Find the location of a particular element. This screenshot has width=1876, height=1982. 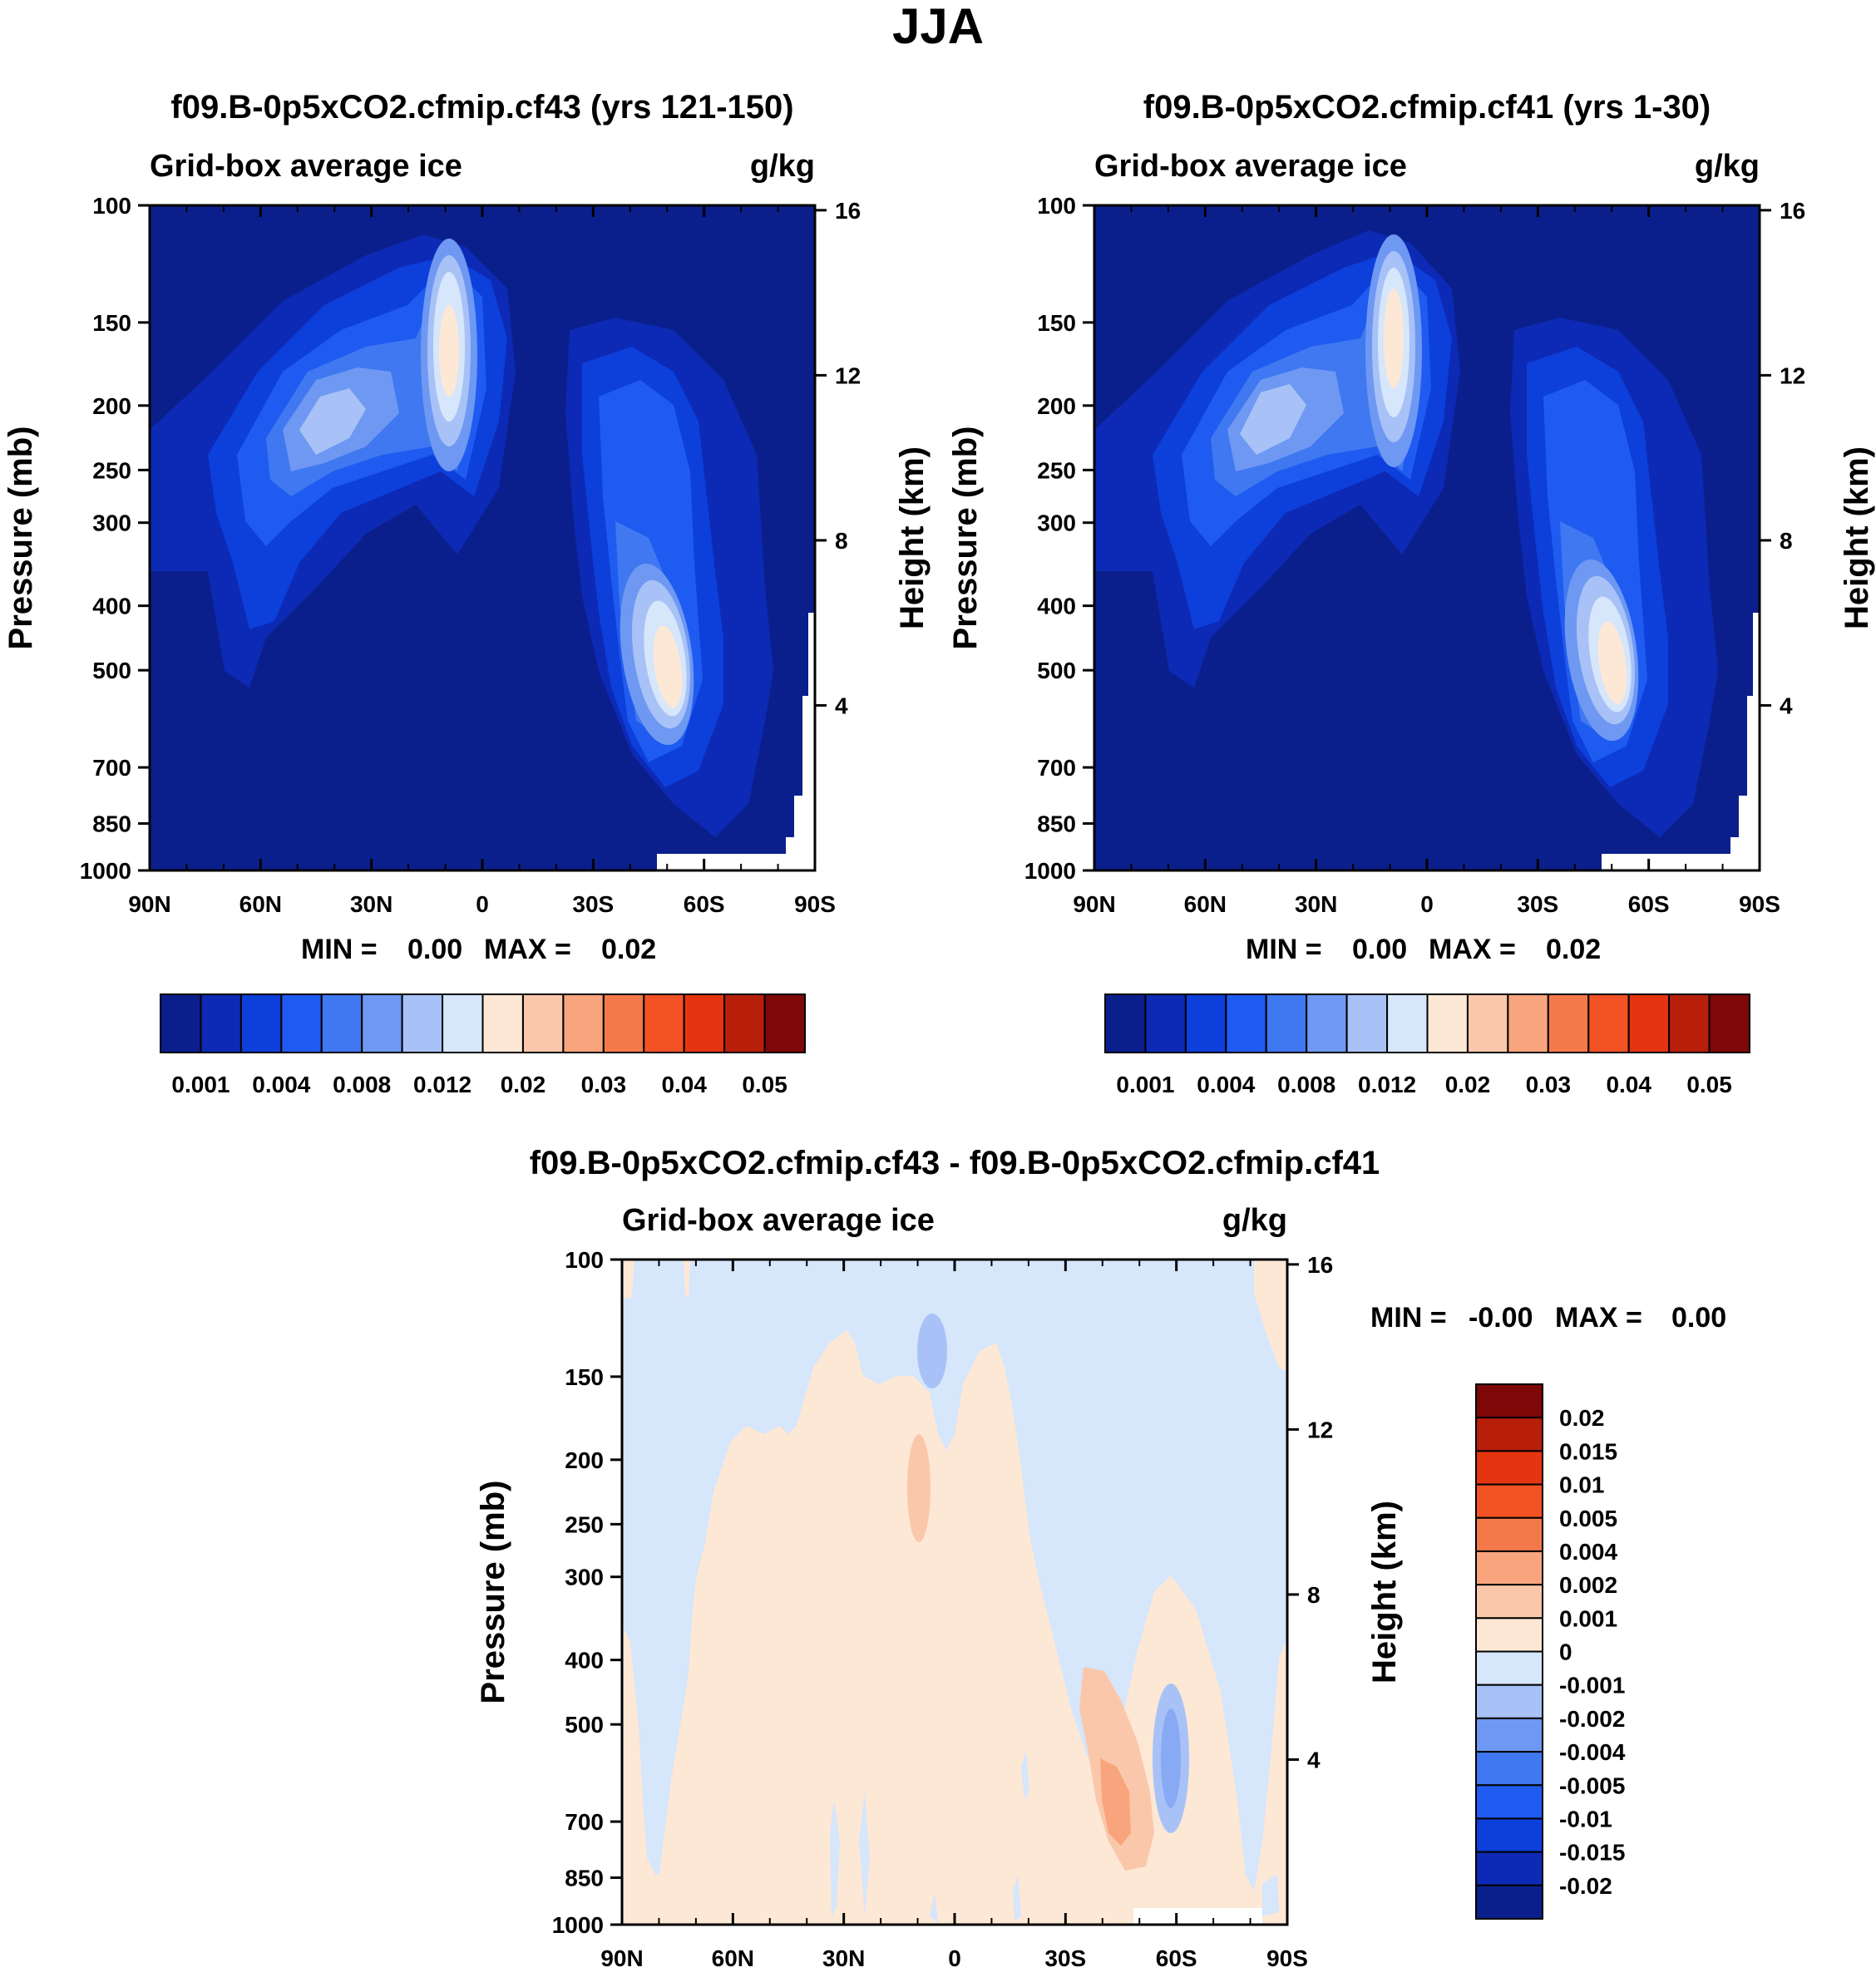

panel-3-max-value: 0.00 is located at coordinates (1699, 1318).